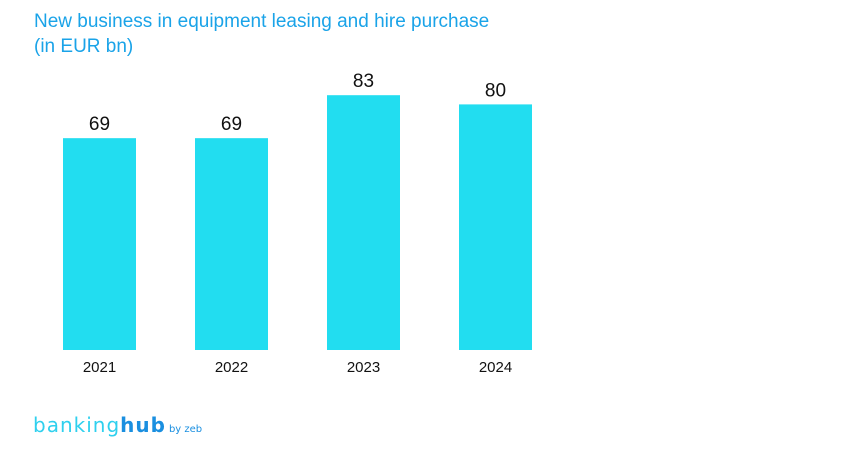 This screenshot has width=862, height=456. What do you see at coordinates (84, 46) in the screenshot?
I see `subtitle-line: (in EUR bn)` at bounding box center [84, 46].